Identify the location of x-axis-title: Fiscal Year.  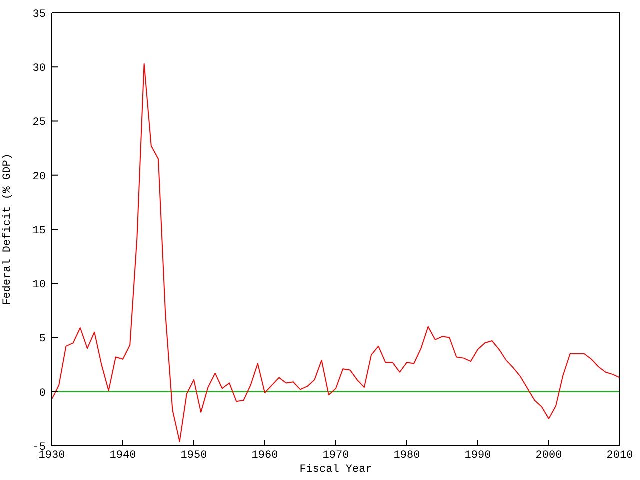
(336, 470).